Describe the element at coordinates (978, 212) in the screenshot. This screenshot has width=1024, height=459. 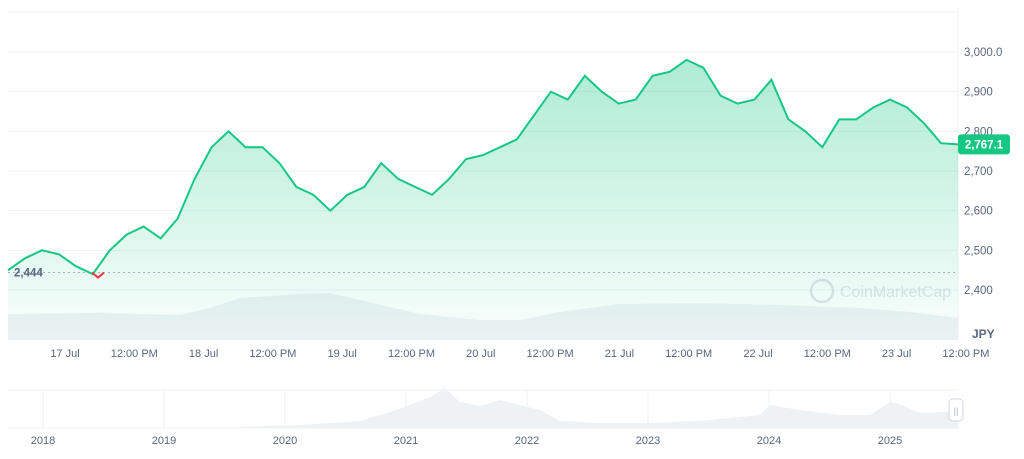
I see `y-tick-label: 2,600` at that location.